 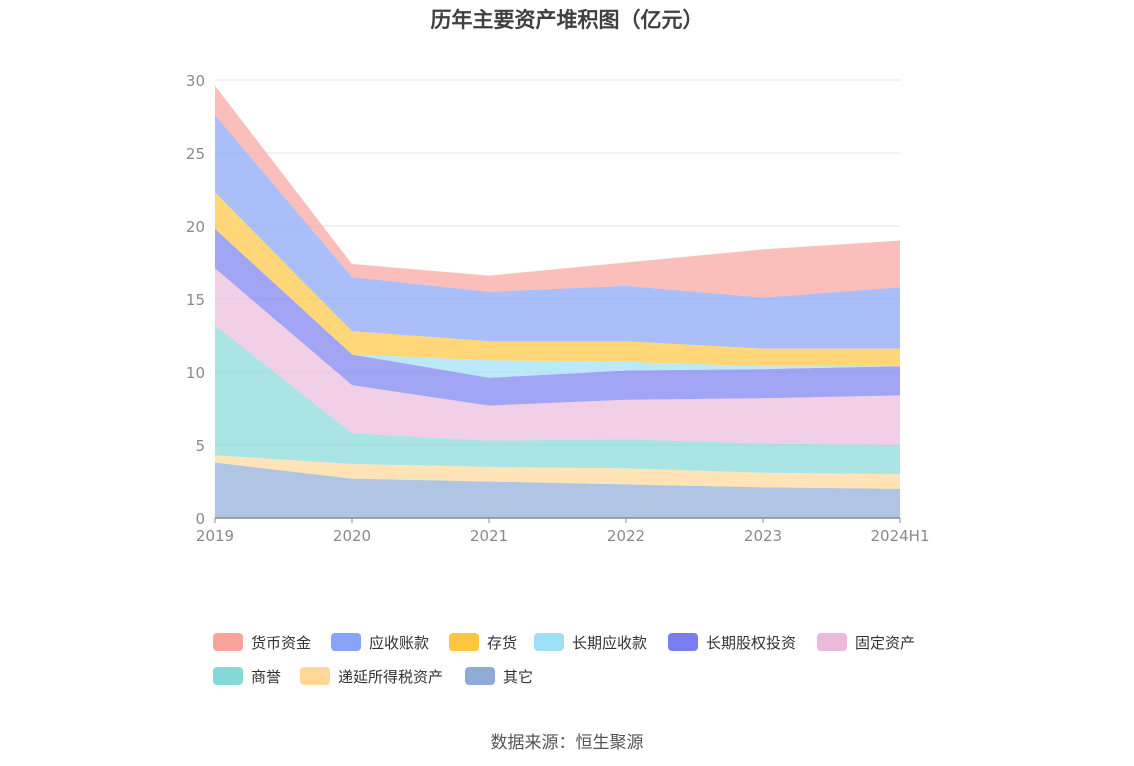 What do you see at coordinates (763, 536) in the screenshot?
I see `x-tick-label: 2023` at bounding box center [763, 536].